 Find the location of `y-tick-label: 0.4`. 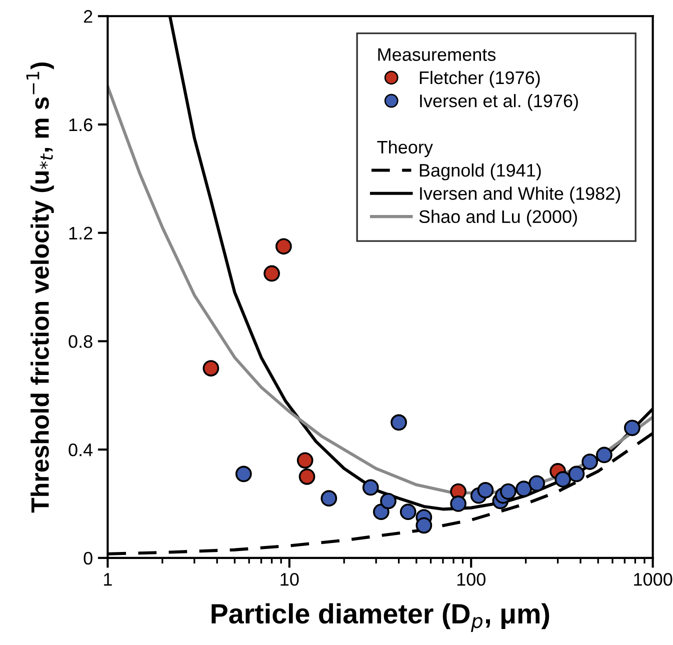

y-tick-label: 0.4 is located at coordinates (80, 450).